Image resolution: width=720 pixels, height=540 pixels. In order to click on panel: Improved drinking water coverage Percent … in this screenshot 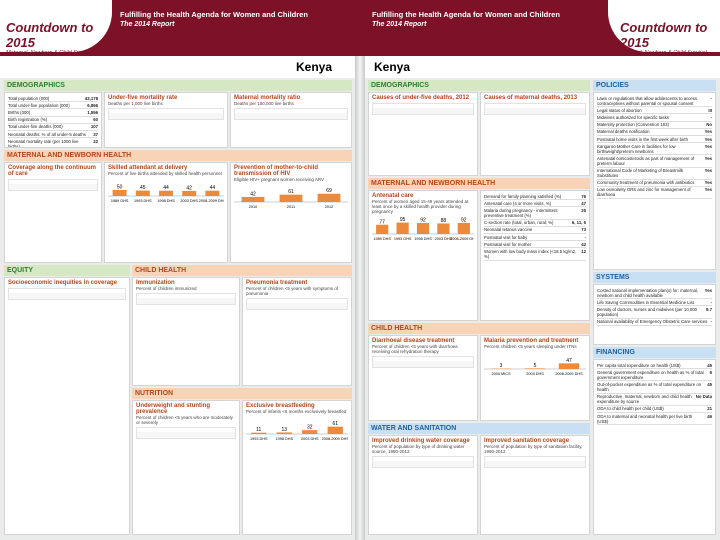, I will do `click(423, 485)`.